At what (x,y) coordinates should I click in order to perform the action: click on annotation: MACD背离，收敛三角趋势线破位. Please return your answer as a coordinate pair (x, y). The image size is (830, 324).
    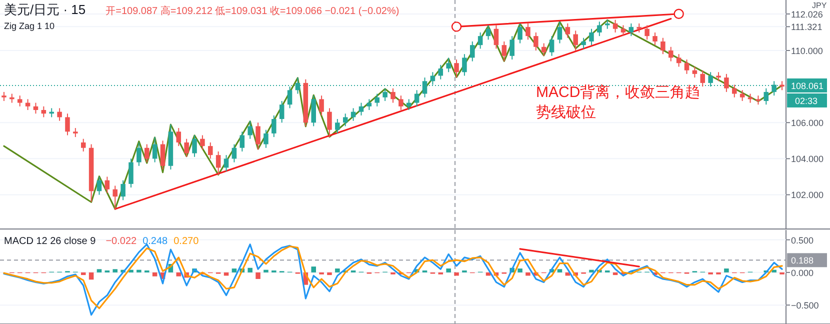
    Looking at the image, I should click on (618, 102).